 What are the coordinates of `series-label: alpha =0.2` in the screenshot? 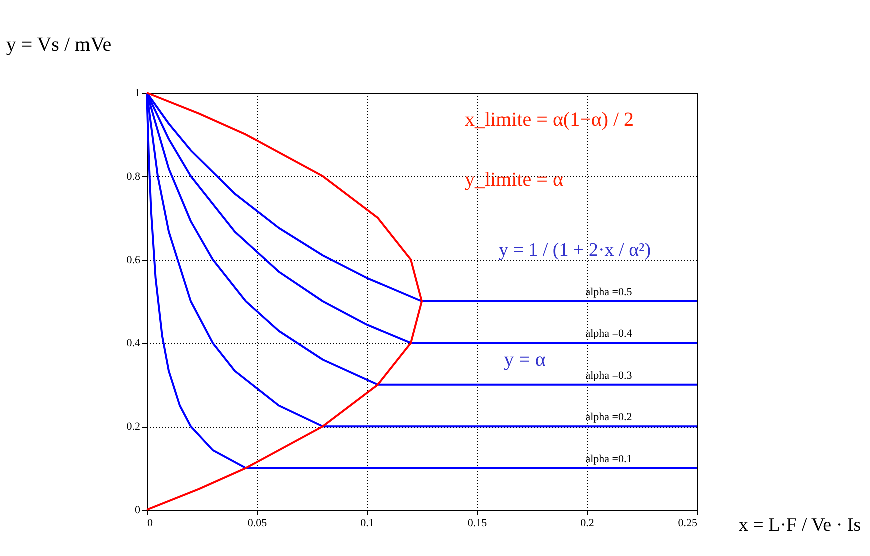 It's located at (609, 418).